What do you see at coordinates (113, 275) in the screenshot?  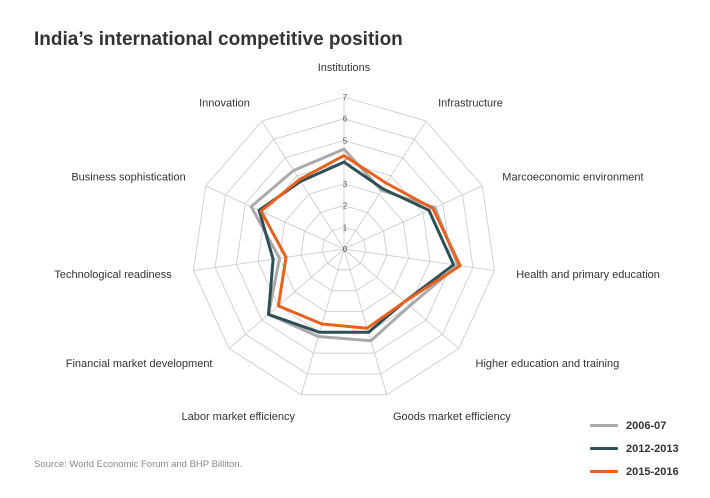 I see `category-label: Technological readiness` at bounding box center [113, 275].